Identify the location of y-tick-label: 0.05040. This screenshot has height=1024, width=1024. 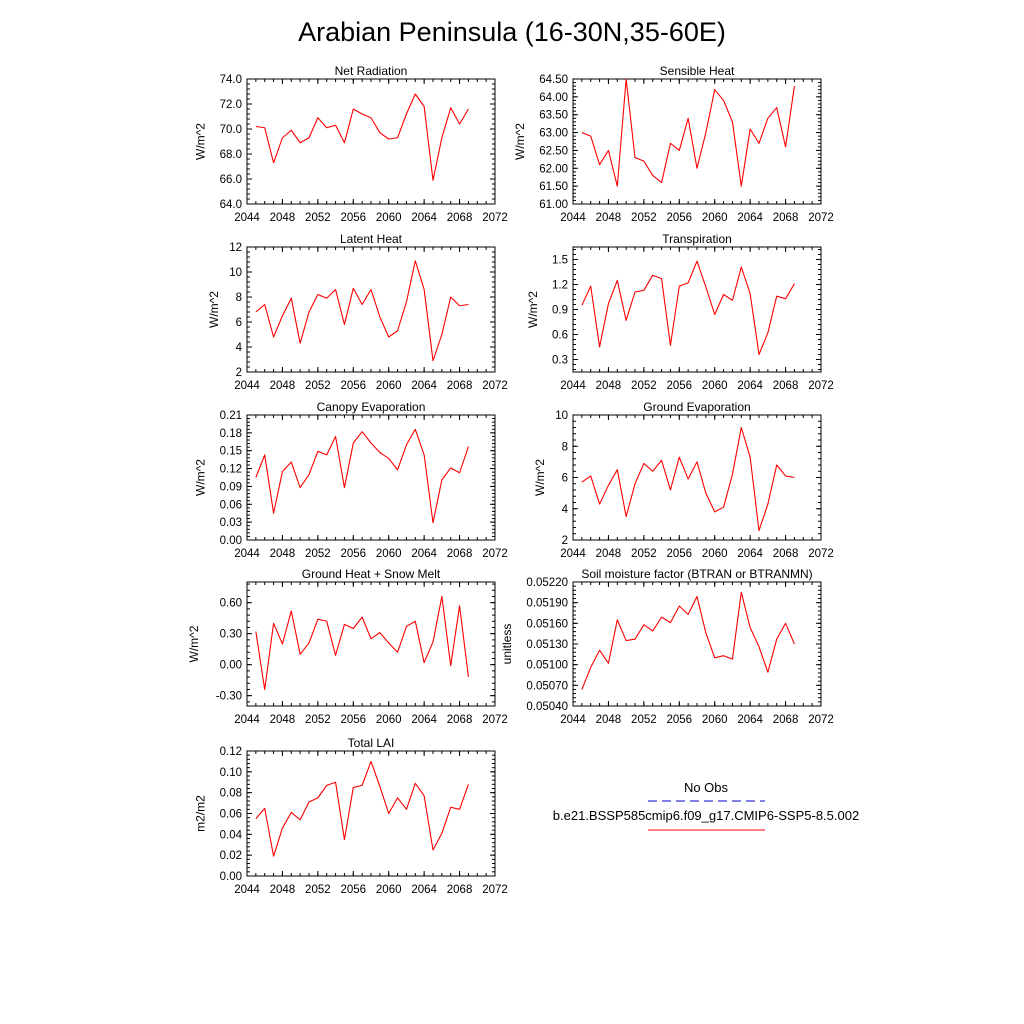
(547, 707).